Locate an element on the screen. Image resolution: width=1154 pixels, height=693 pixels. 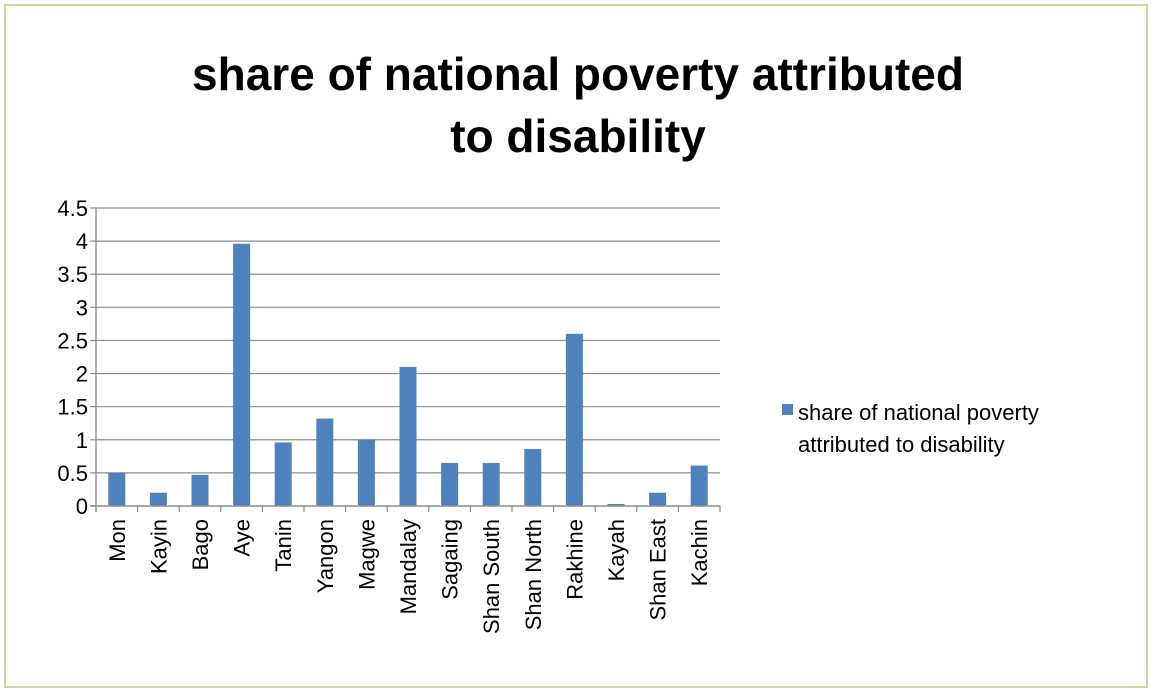
x-category-label: Shan North is located at coordinates (533, 574).